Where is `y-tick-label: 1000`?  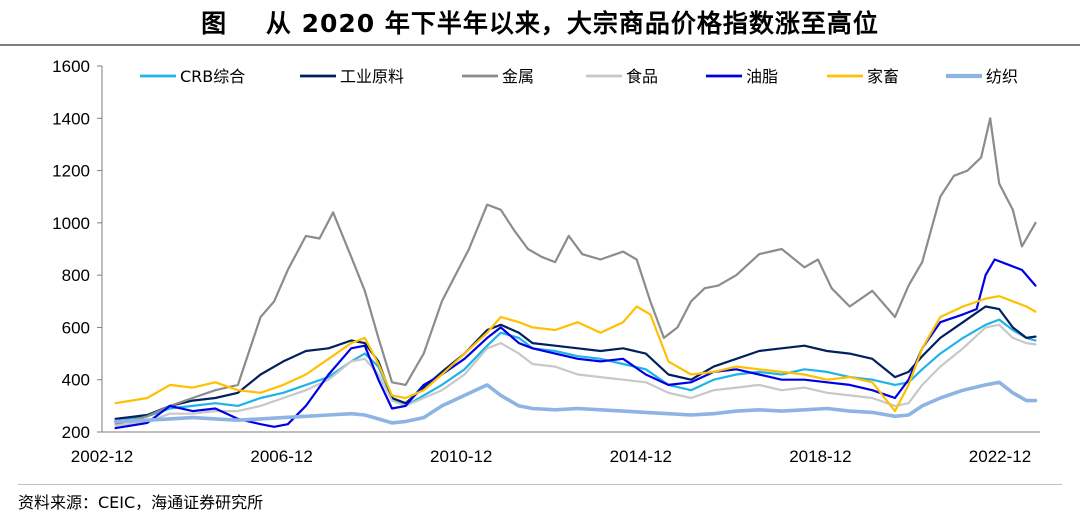 y-tick-label: 1000 is located at coordinates (71, 223).